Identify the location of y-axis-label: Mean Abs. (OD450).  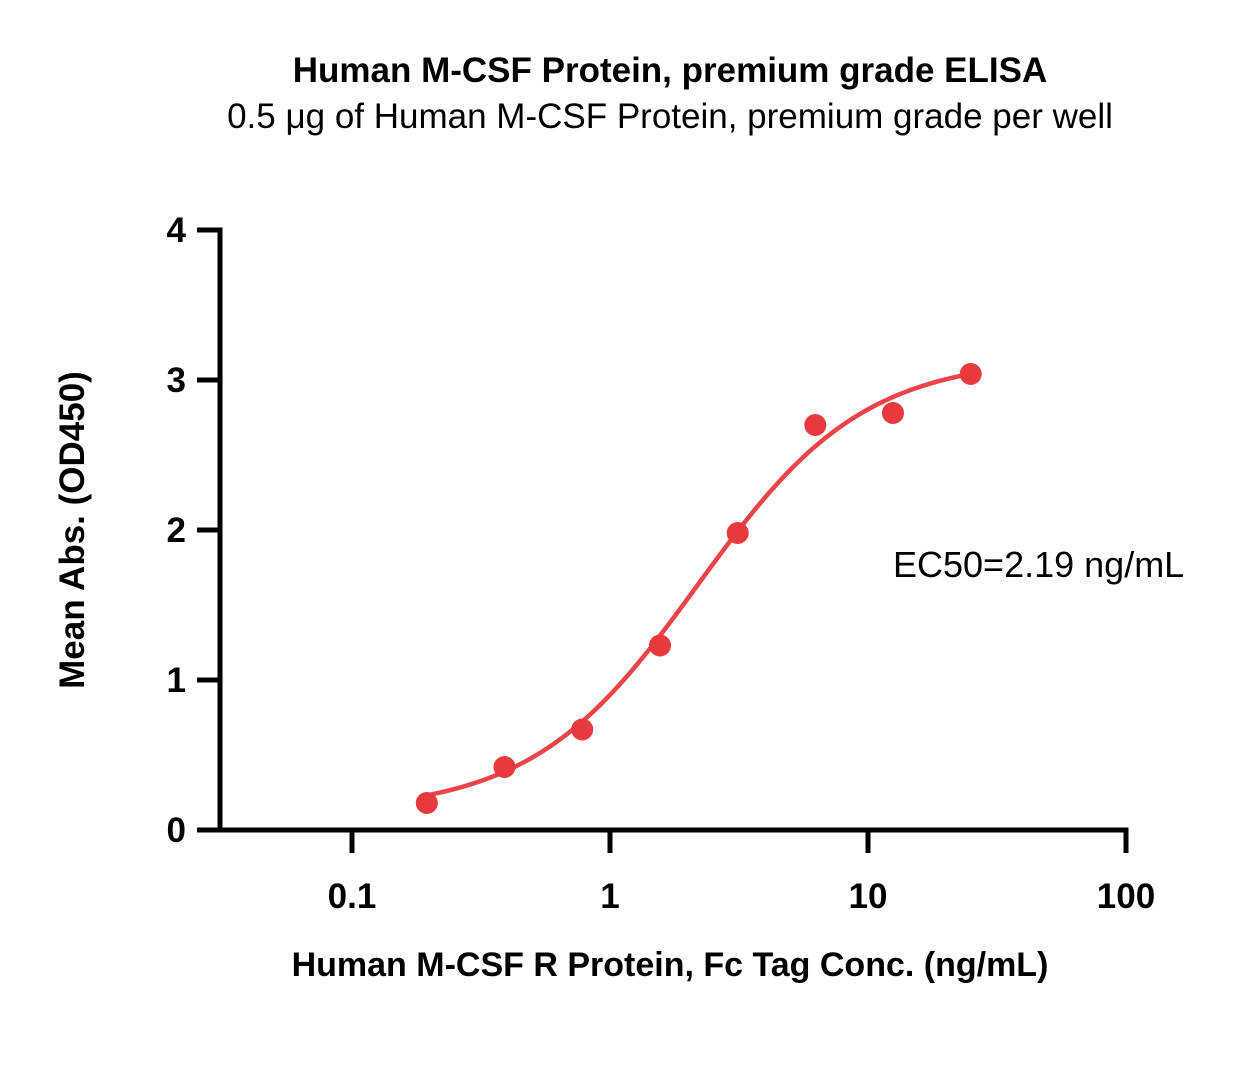
(72, 530).